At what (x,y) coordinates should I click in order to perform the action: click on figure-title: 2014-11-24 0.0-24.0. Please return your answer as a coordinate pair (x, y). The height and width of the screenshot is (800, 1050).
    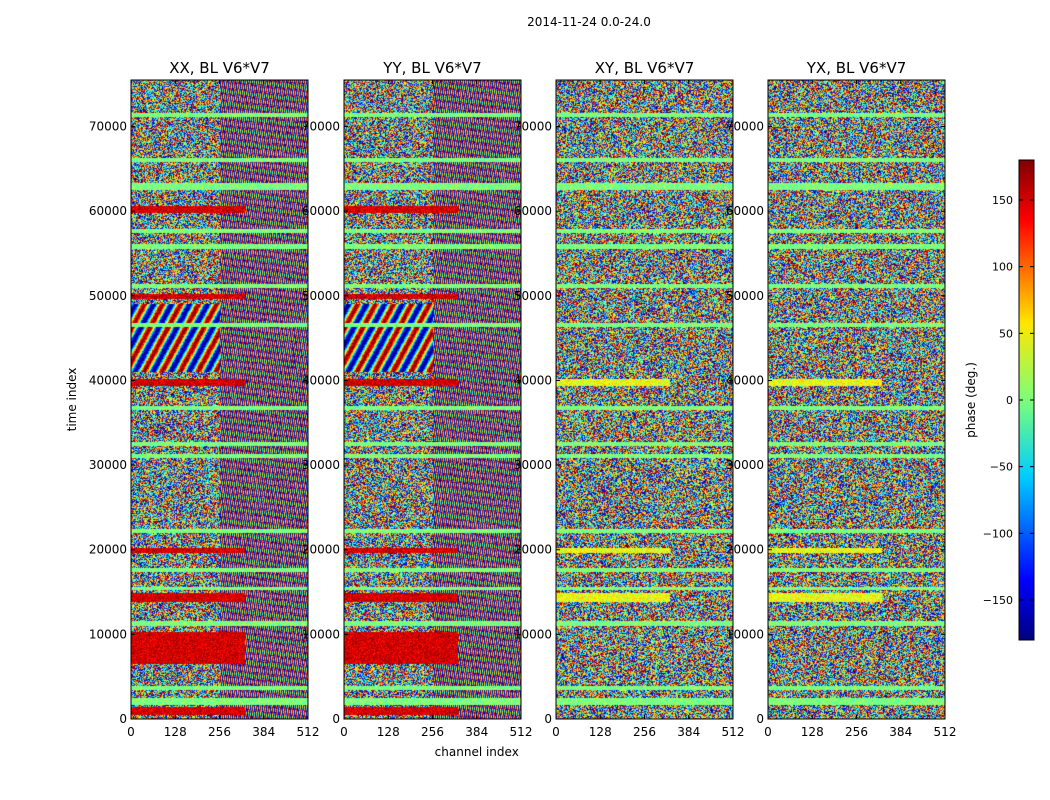
    Looking at the image, I should click on (589, 22).